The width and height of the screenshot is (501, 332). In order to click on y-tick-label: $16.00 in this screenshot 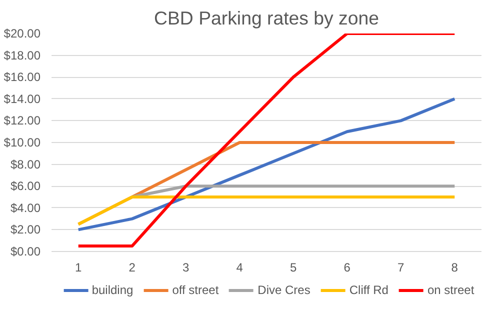, I will do `click(22, 77)`.